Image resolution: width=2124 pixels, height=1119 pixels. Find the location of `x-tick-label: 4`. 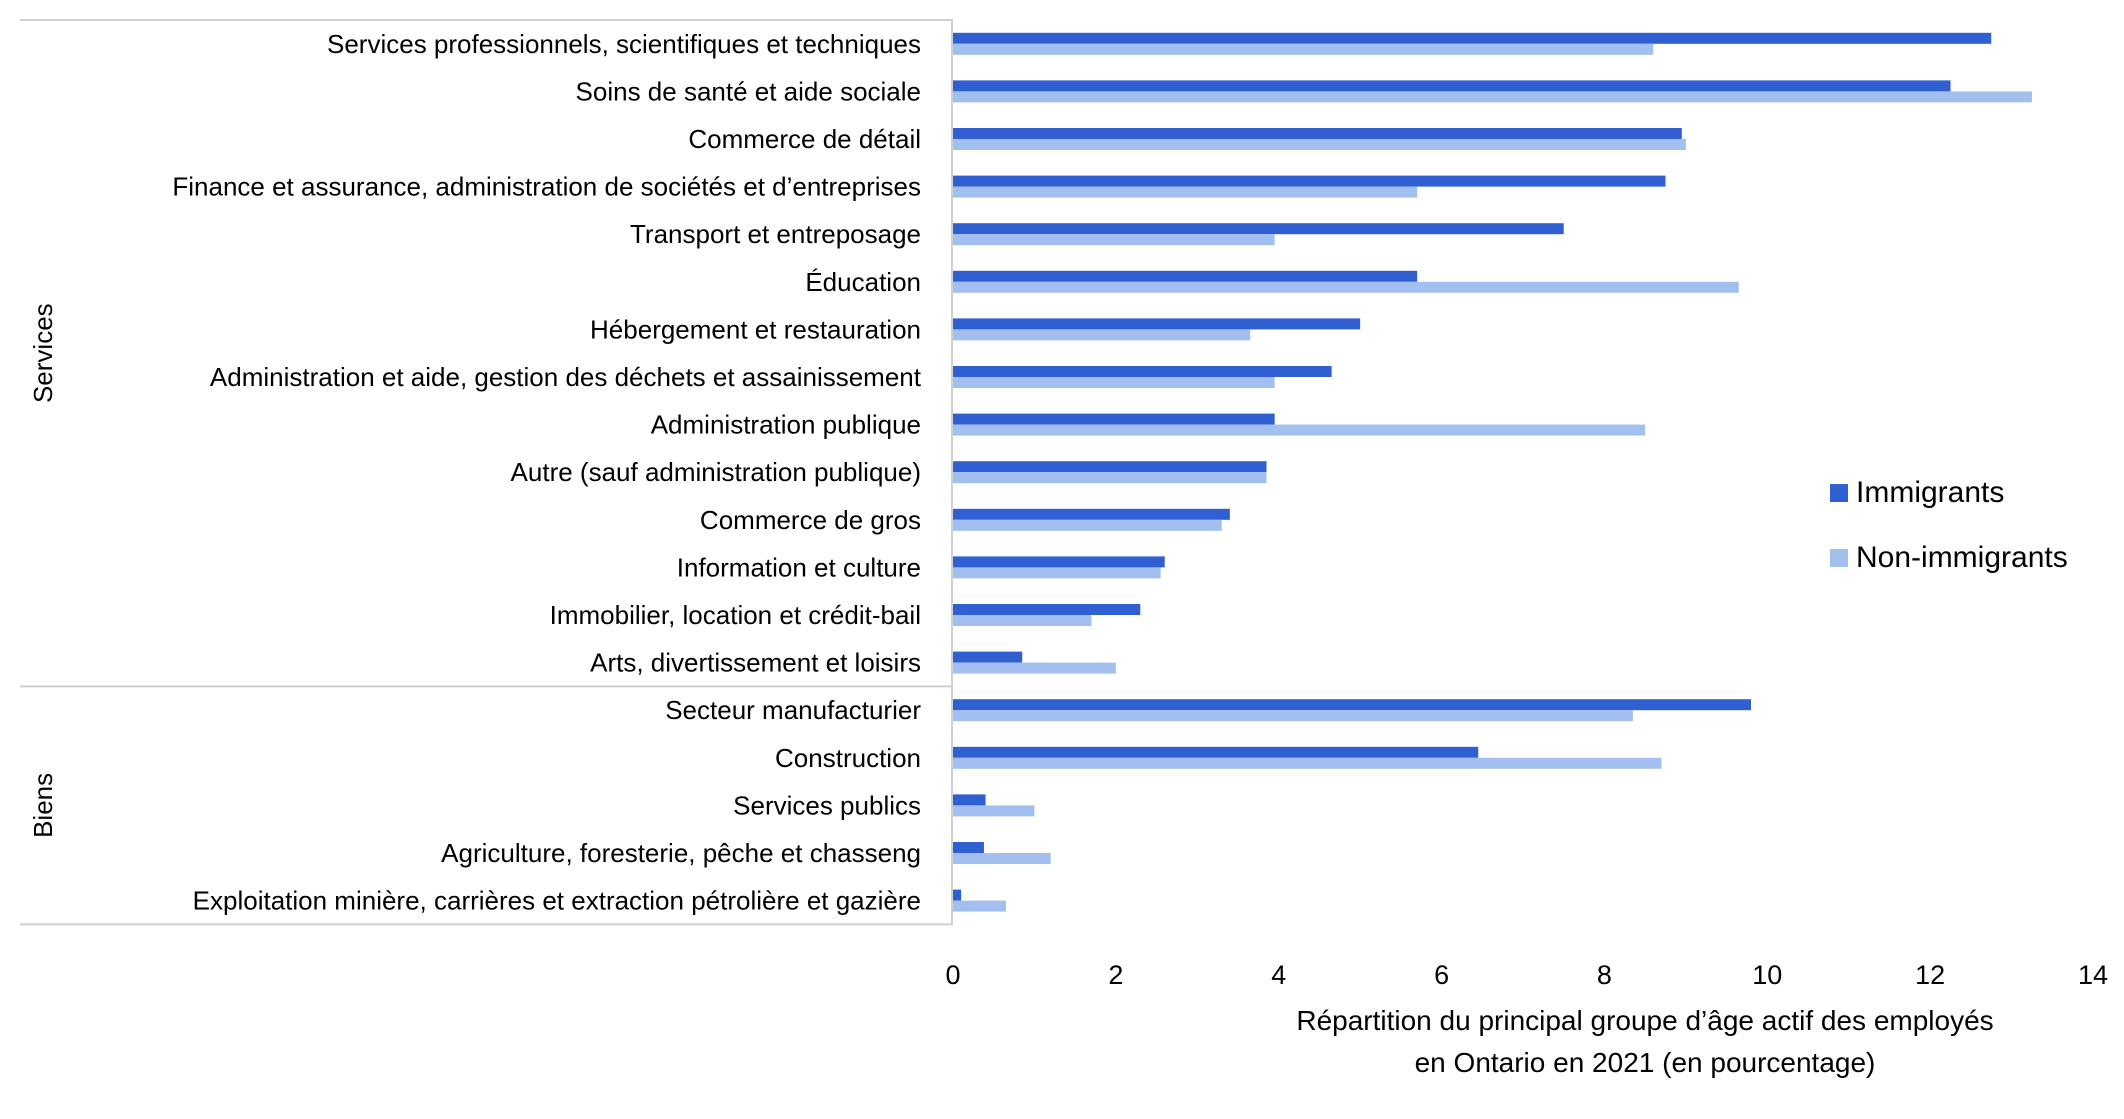

x-tick-label: 4 is located at coordinates (1278, 975).